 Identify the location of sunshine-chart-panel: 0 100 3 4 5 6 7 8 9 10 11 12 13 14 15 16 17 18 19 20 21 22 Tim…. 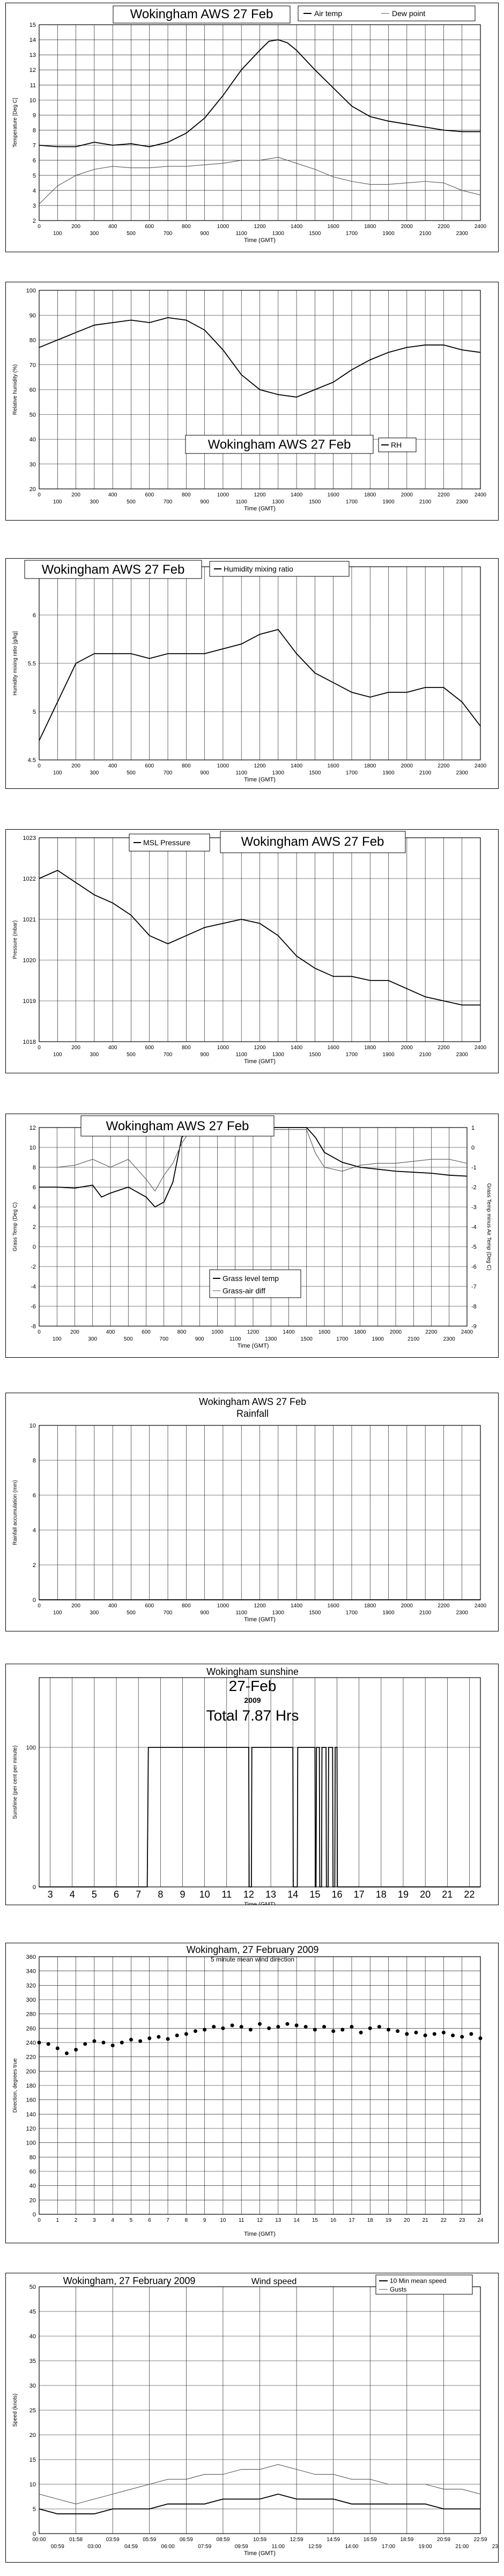
(252, 1784).